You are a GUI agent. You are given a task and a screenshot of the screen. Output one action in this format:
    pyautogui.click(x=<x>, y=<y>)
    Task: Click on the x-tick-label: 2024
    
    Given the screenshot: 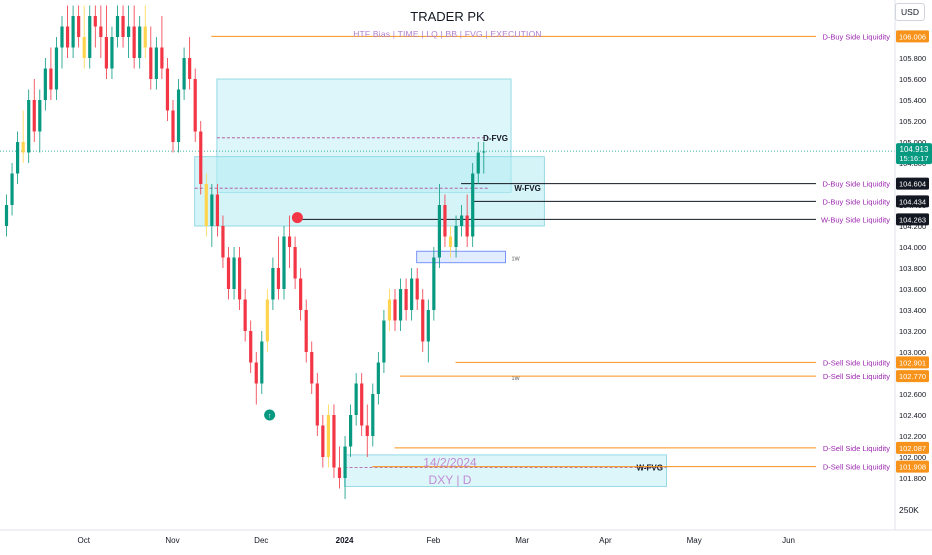 What is the action you would take?
    pyautogui.click(x=345, y=540)
    